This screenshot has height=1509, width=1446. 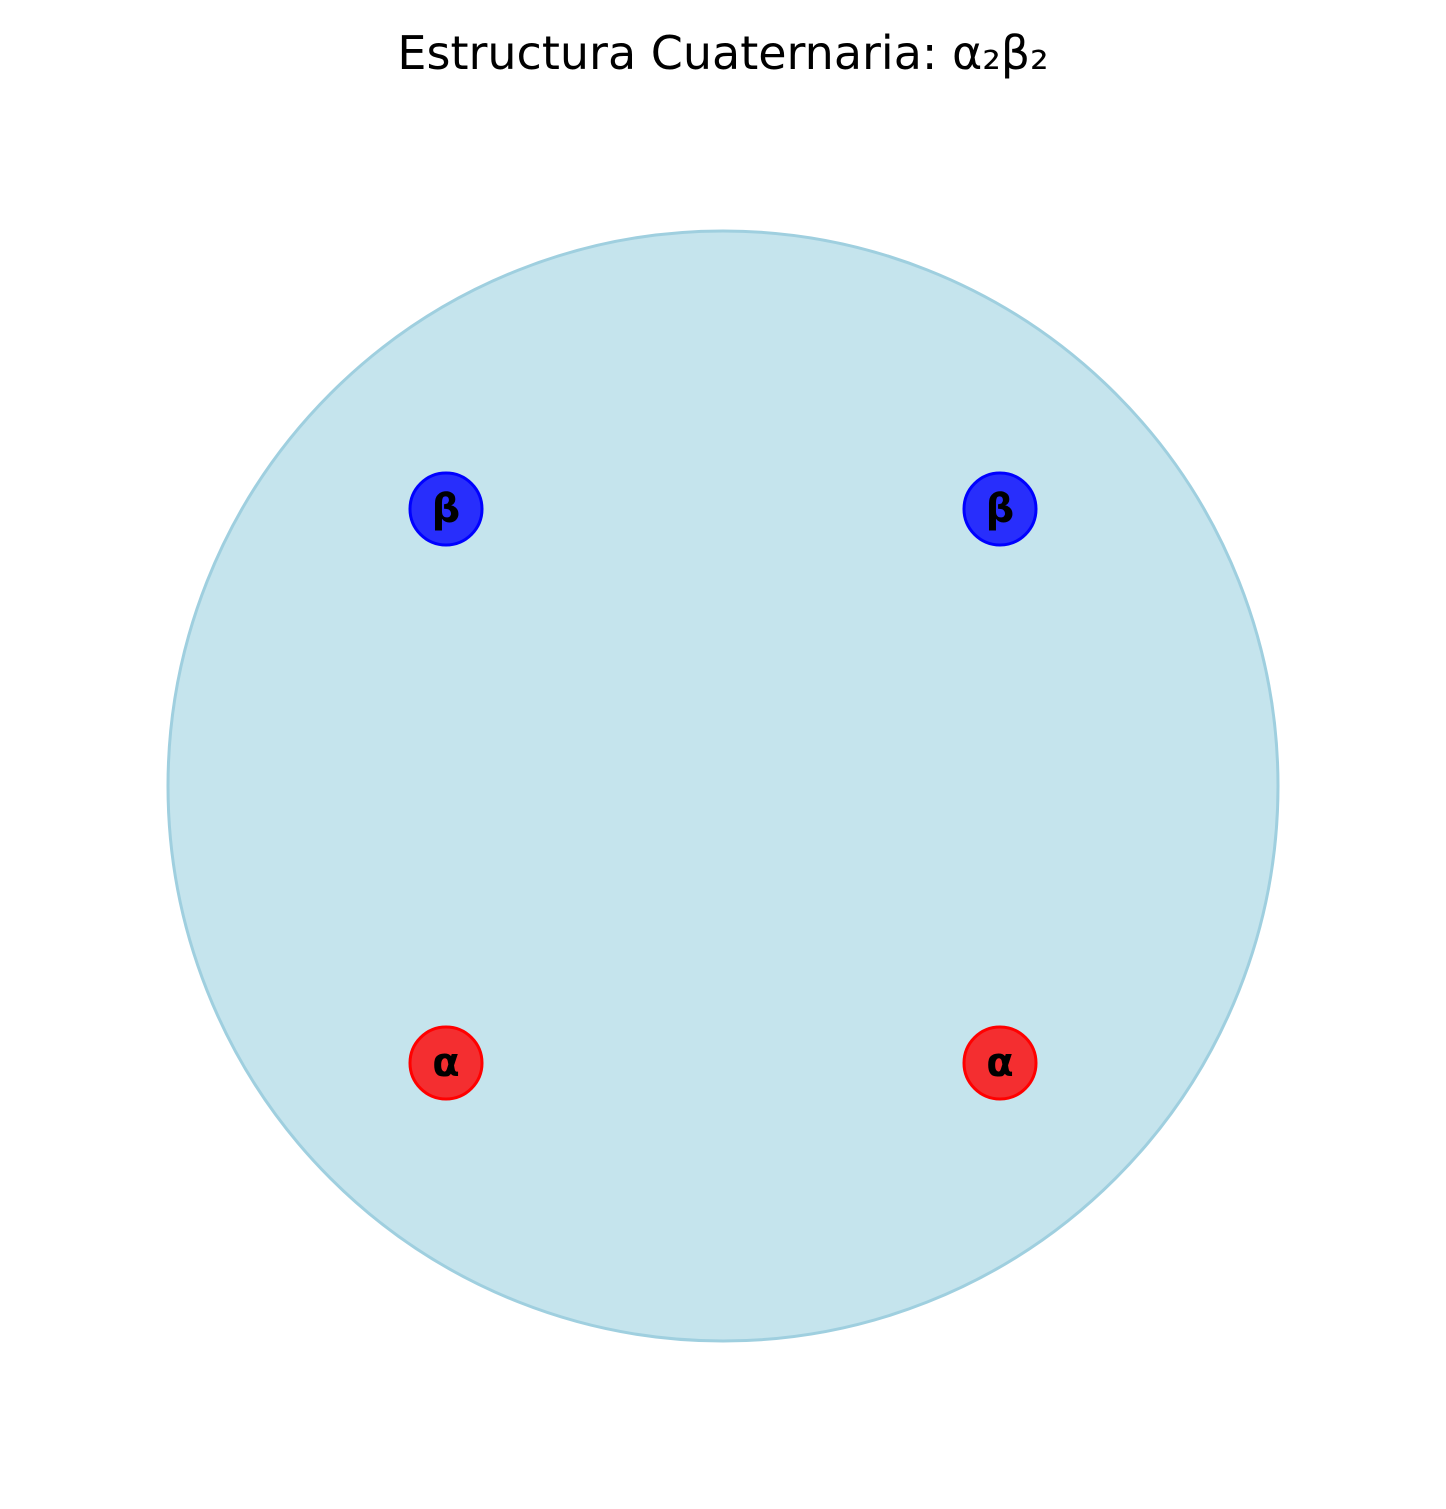 I want to click on subunit-circle-beta-top-right, so click(x=1000, y=509).